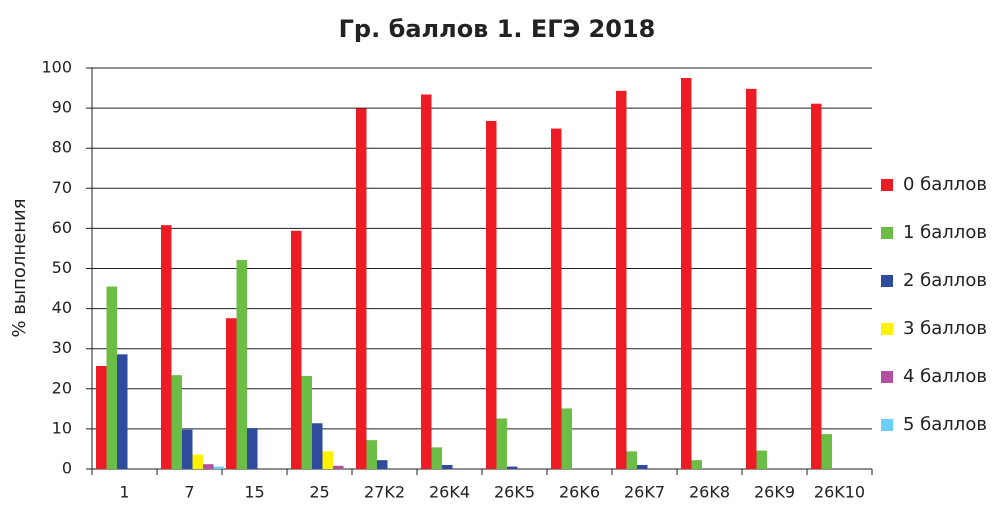 The width and height of the screenshot is (997, 510). I want to click on y-tick-label: 60, so click(62, 227).